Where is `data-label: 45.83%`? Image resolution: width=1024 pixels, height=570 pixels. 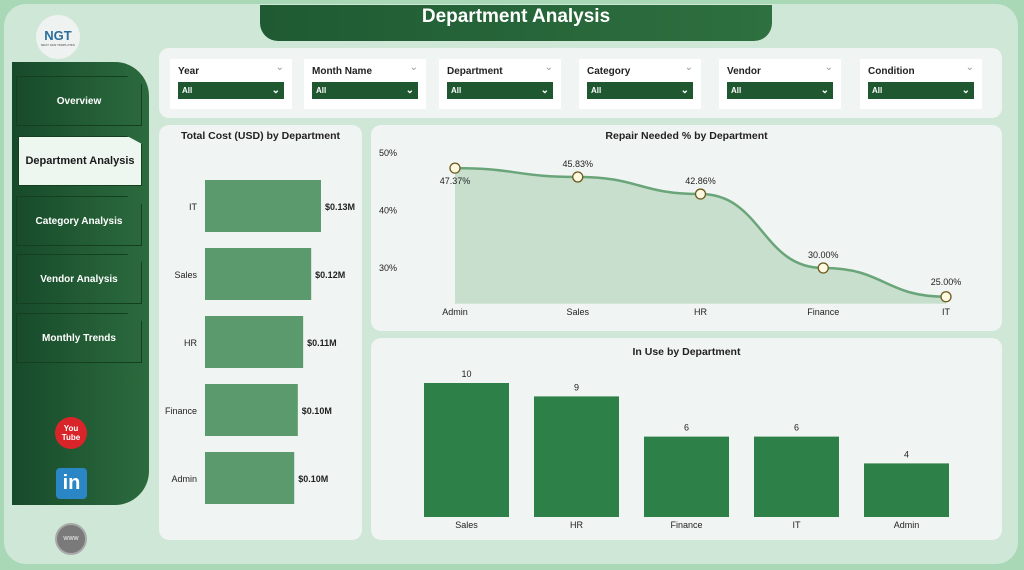
data-label: 45.83% is located at coordinates (577, 164).